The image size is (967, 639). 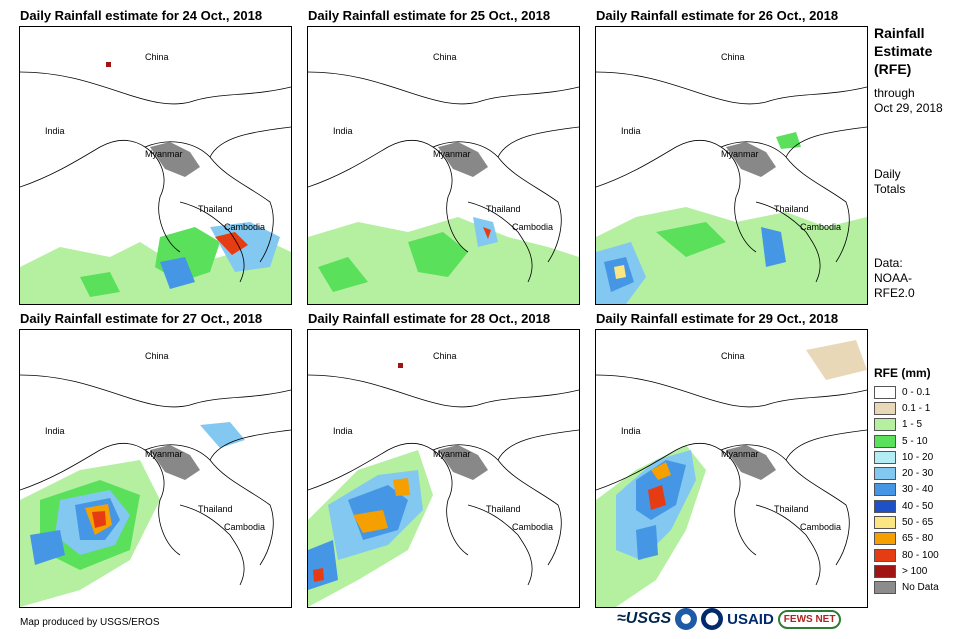 What do you see at coordinates (906, 588) in the screenshot?
I see `legend-item: No Data` at bounding box center [906, 588].